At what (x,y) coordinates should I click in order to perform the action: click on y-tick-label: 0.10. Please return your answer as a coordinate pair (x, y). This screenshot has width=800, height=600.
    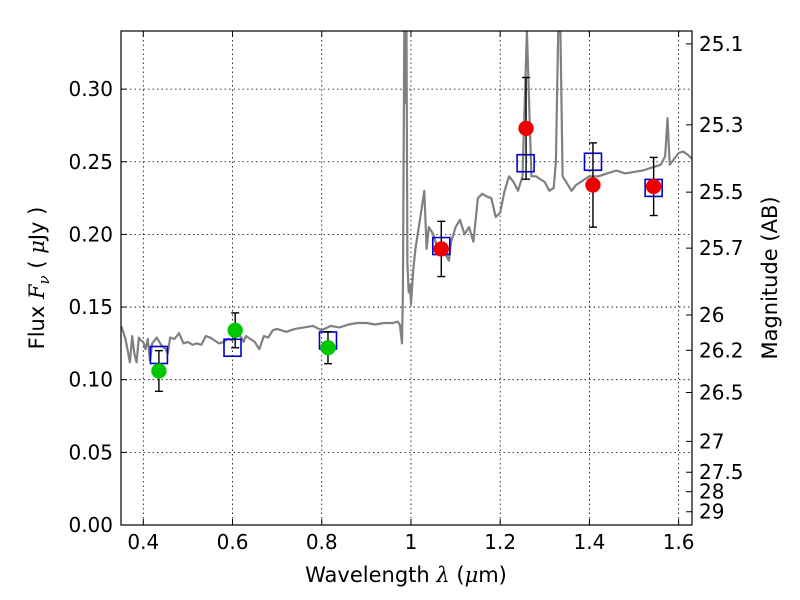
    Looking at the image, I should click on (90, 380).